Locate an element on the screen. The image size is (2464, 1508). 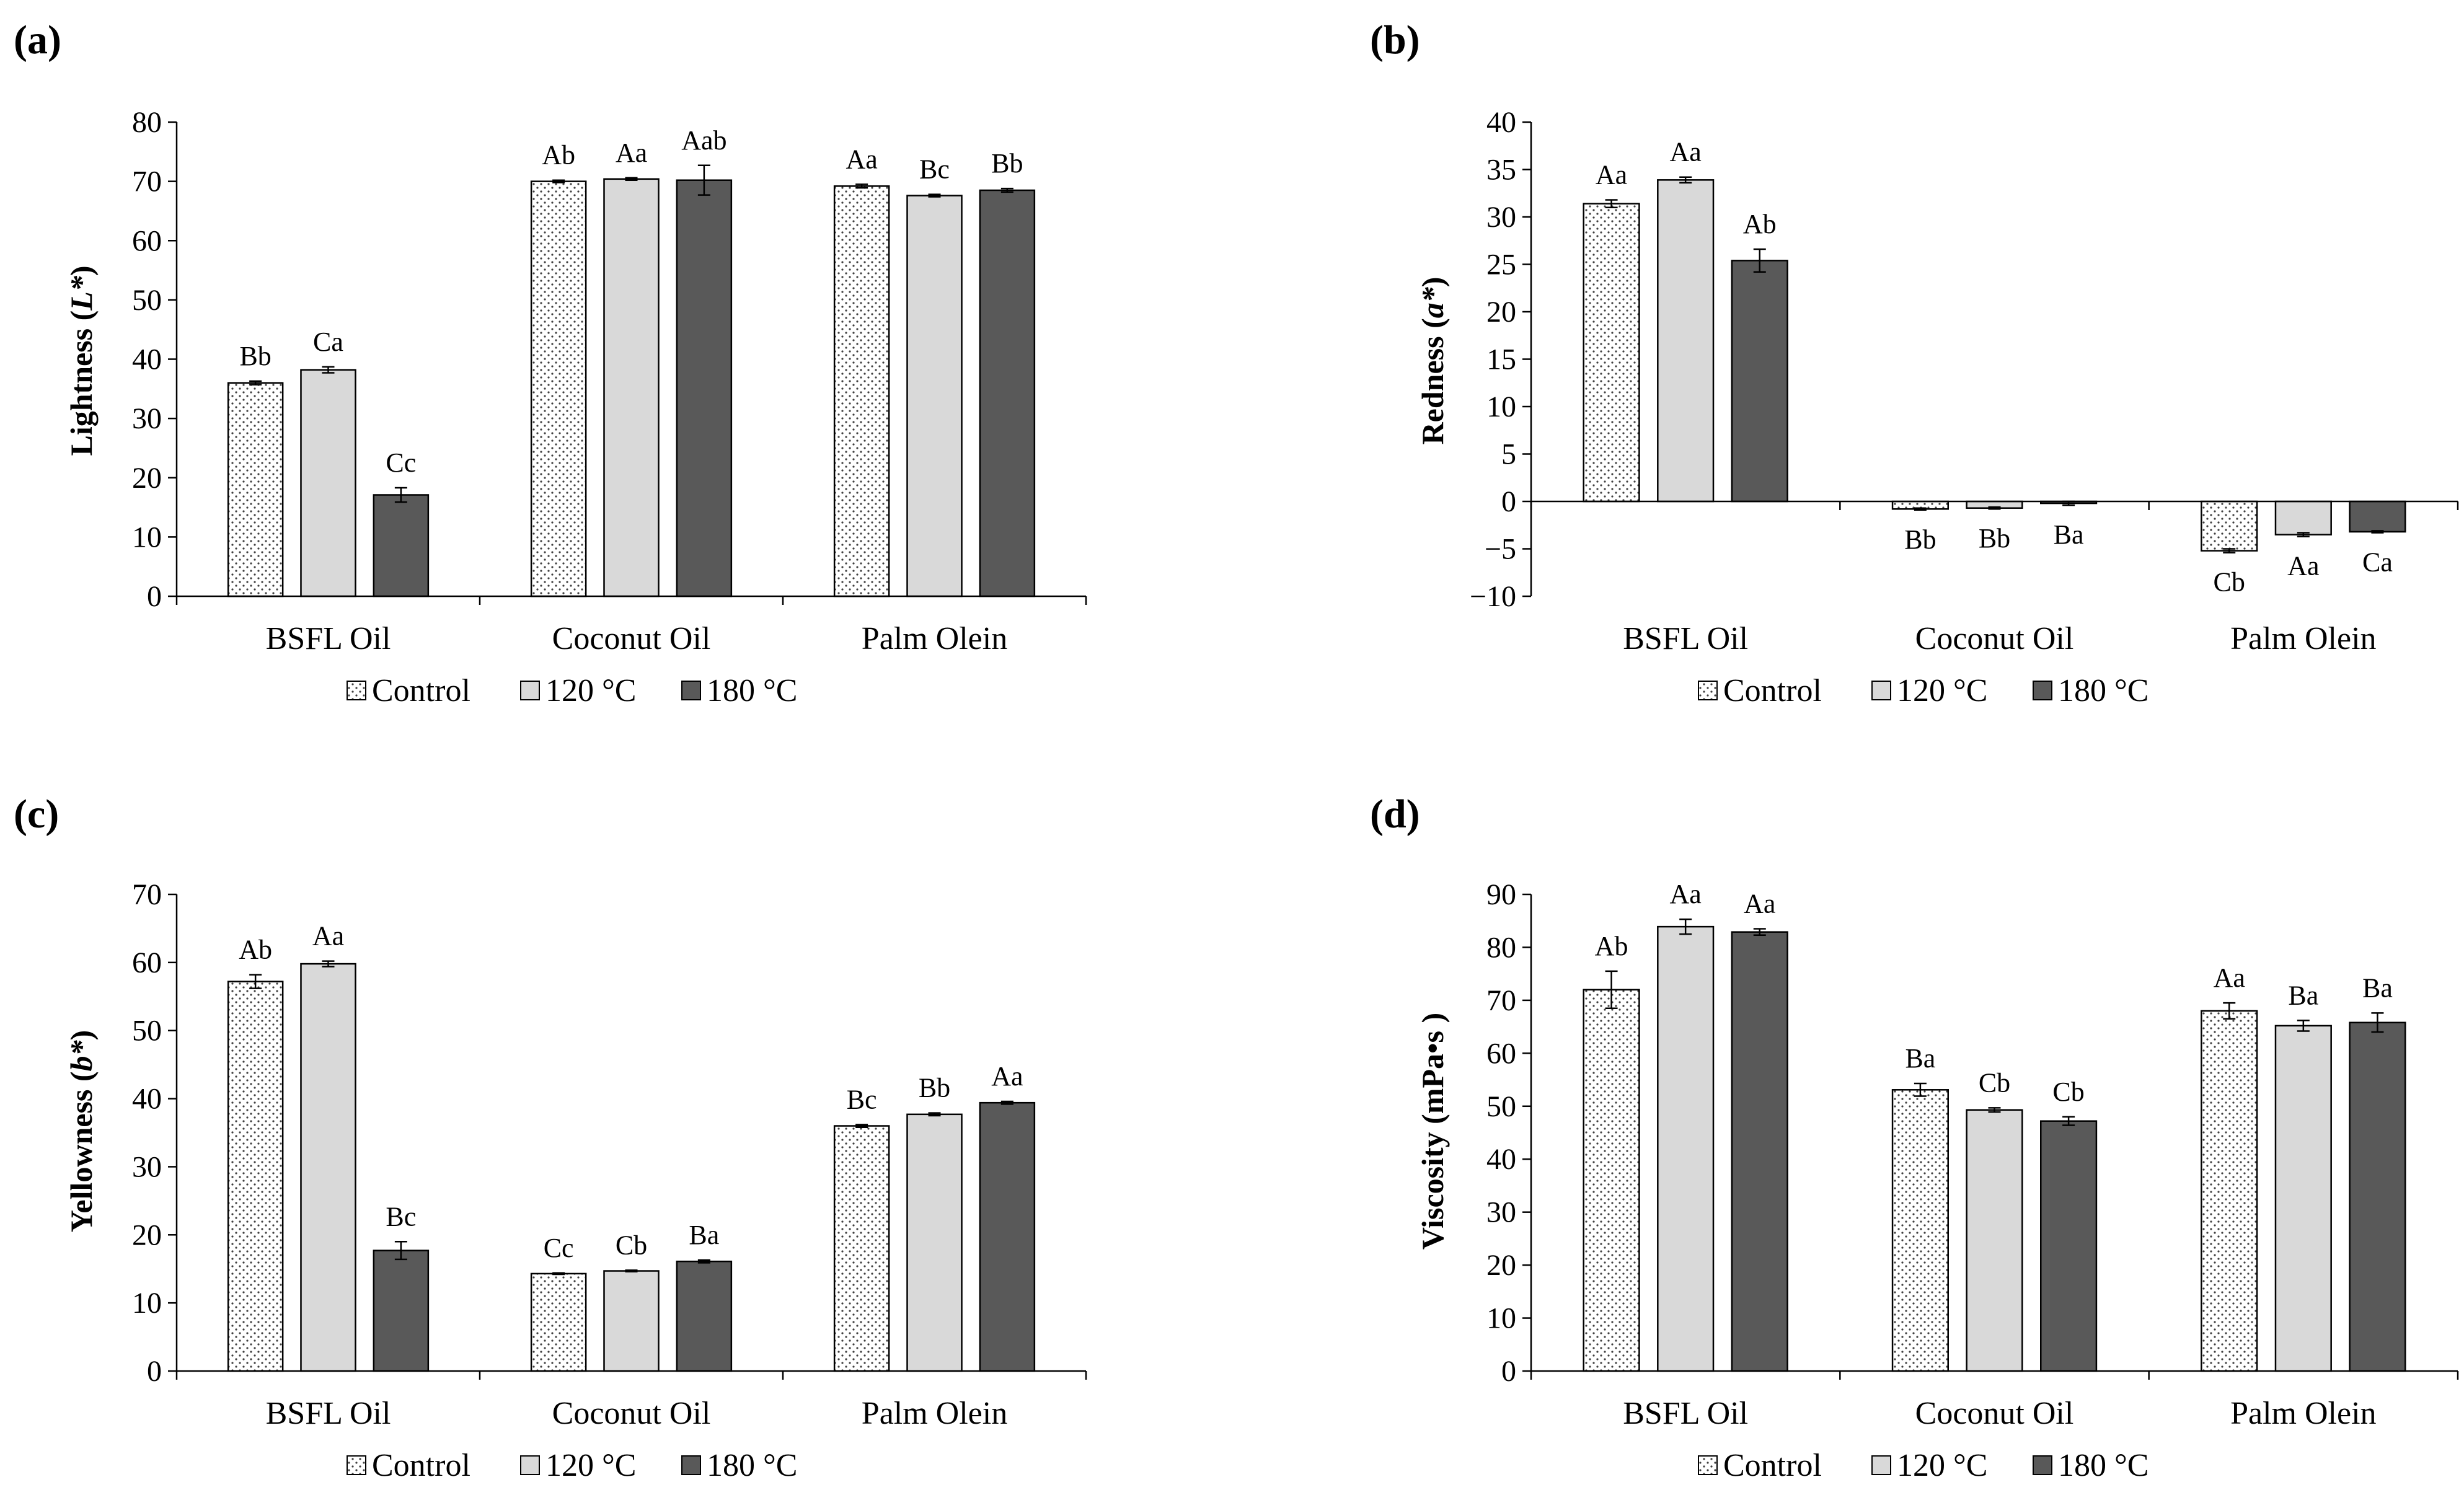
panel-a-ylabel: Lightness (L*) is located at coordinates (81, 361).